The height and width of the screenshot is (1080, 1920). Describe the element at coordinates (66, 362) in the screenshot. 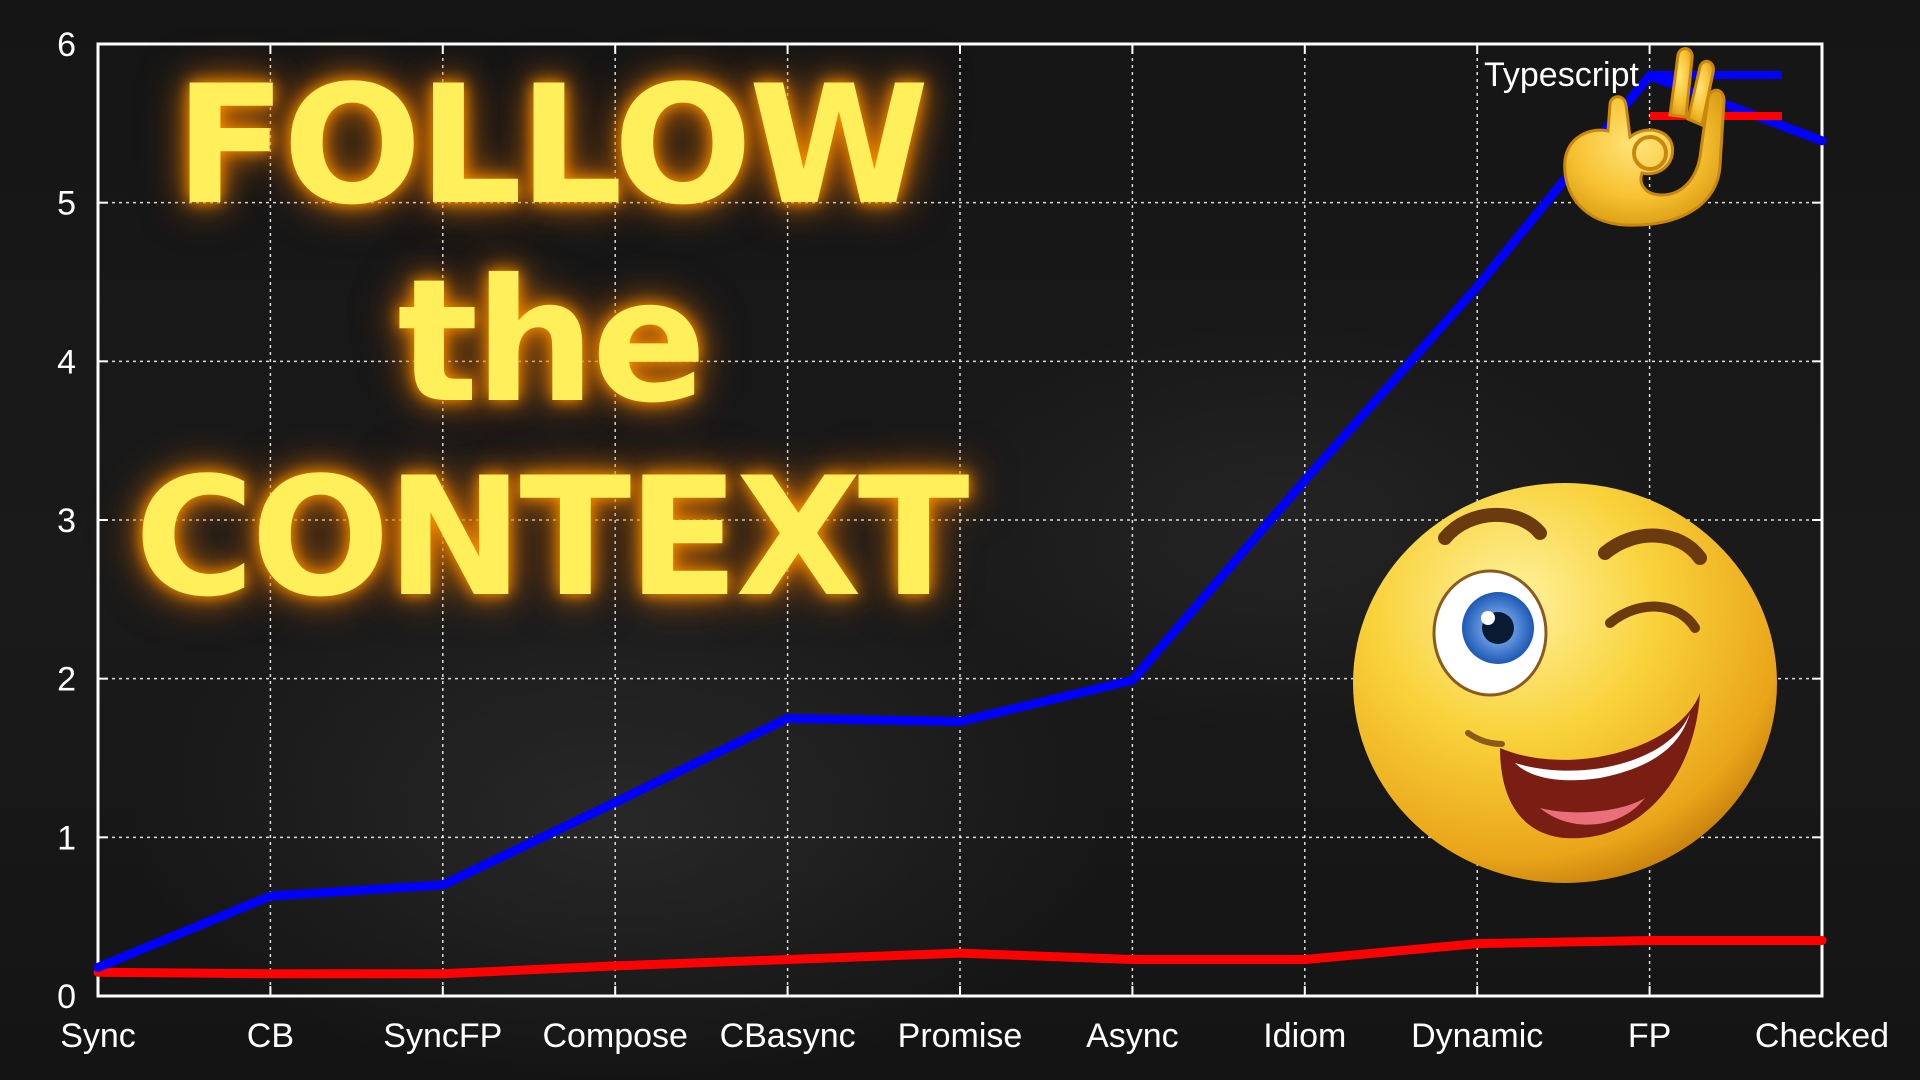

I see `y-tick-label: 4` at that location.